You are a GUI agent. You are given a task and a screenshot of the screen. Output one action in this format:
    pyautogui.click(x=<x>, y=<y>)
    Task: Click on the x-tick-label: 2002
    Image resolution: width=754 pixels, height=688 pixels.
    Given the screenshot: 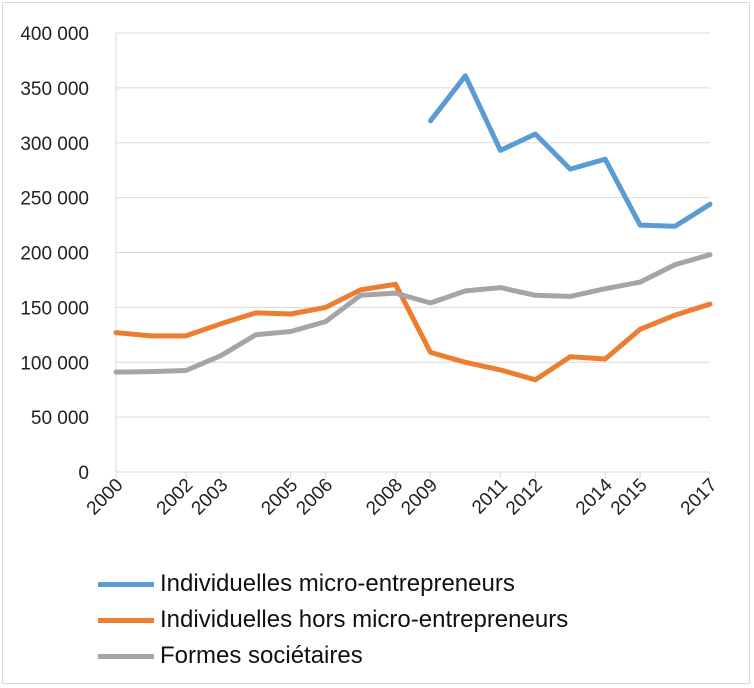 What is the action you would take?
    pyautogui.click(x=175, y=497)
    